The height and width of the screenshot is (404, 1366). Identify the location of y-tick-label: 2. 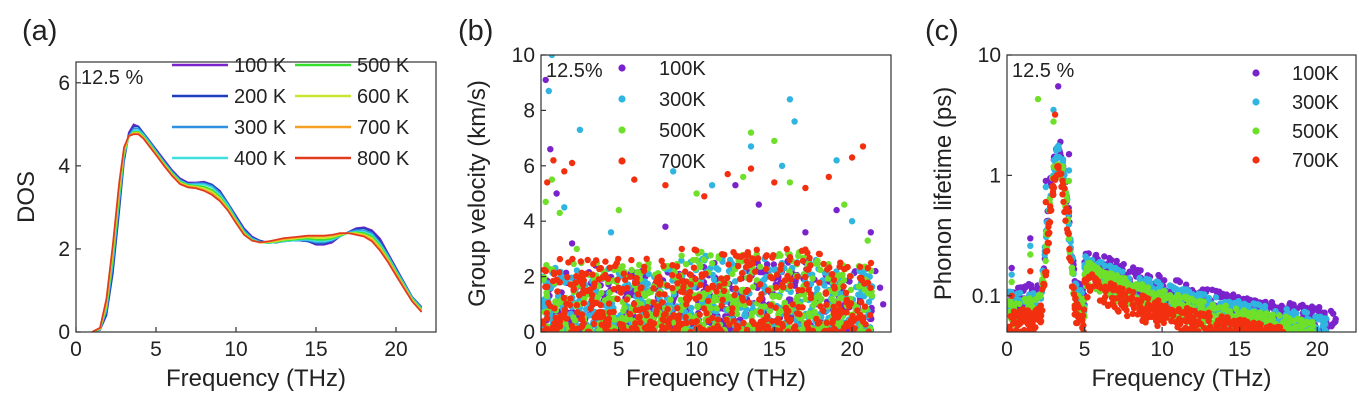
(64, 249).